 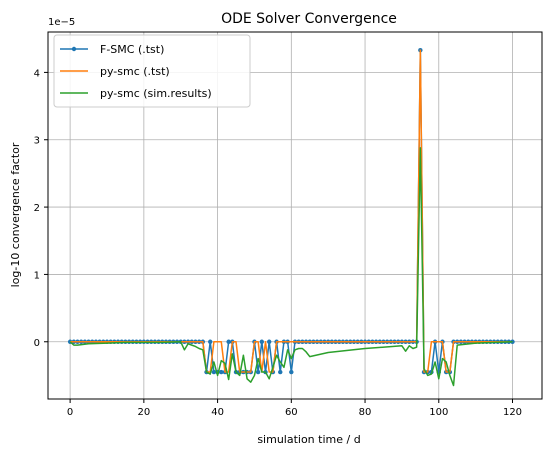 What do you see at coordinates (15, 214) in the screenshot?
I see `y-axis-label: log-10 convergence factor` at bounding box center [15, 214].